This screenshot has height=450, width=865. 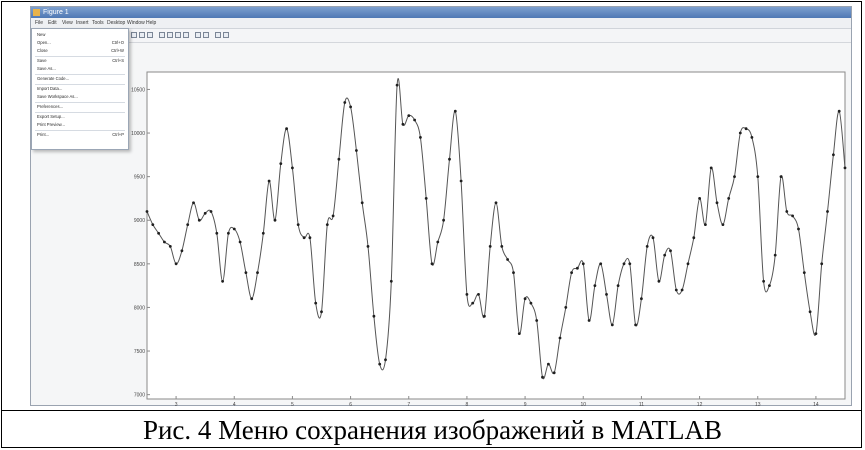 I want to click on rotate-3d-icon, so click(x=186, y=35).